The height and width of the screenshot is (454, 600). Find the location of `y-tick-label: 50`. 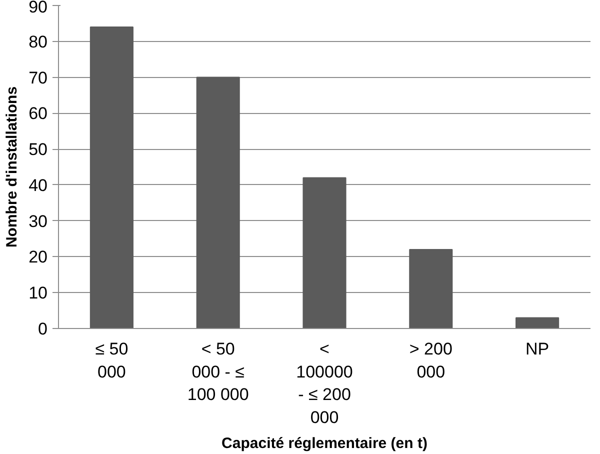

y-tick-label: 50 is located at coordinates (38, 150).